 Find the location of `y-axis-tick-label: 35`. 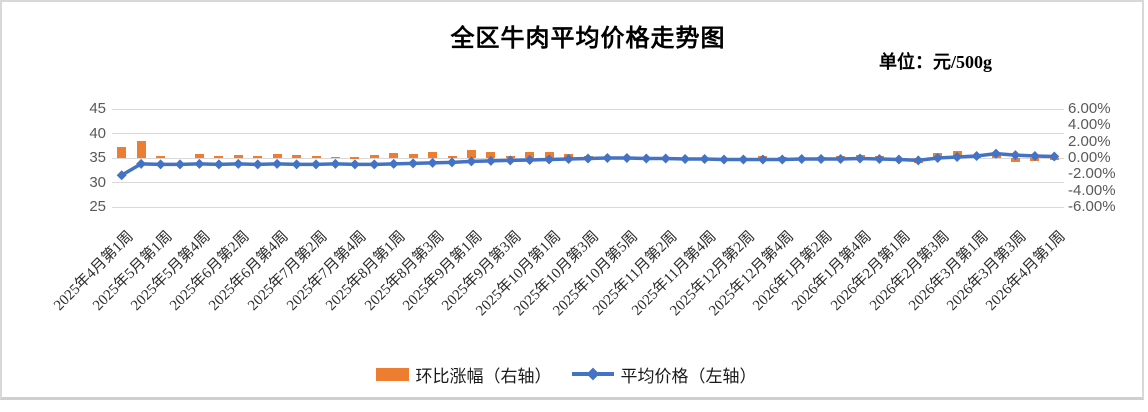

y-axis-tick-label: 35 is located at coordinates (97, 157).